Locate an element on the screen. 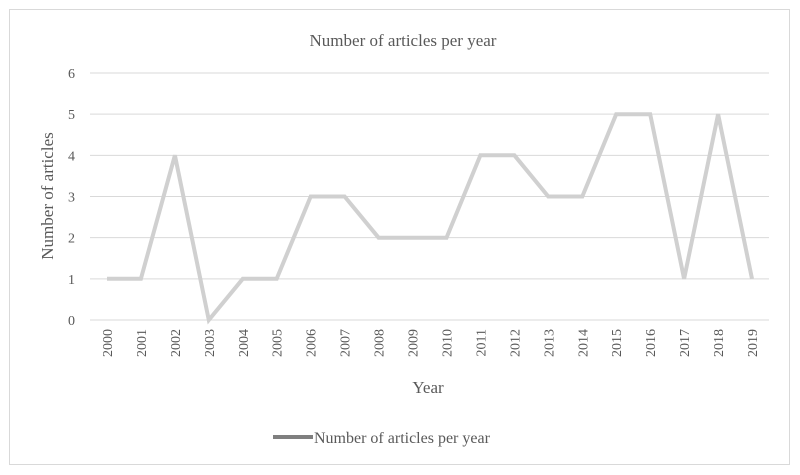  x-axis-label: Year is located at coordinates (428, 387).